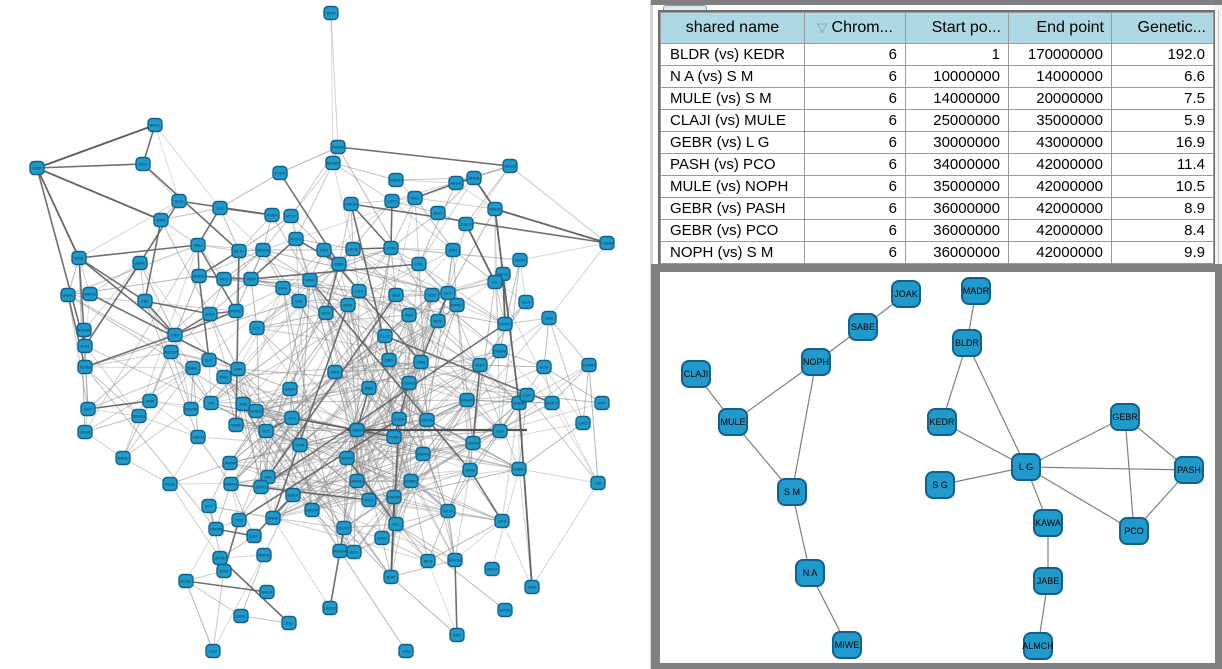  I want to click on svg-text: CNGB, so click(351, 204).